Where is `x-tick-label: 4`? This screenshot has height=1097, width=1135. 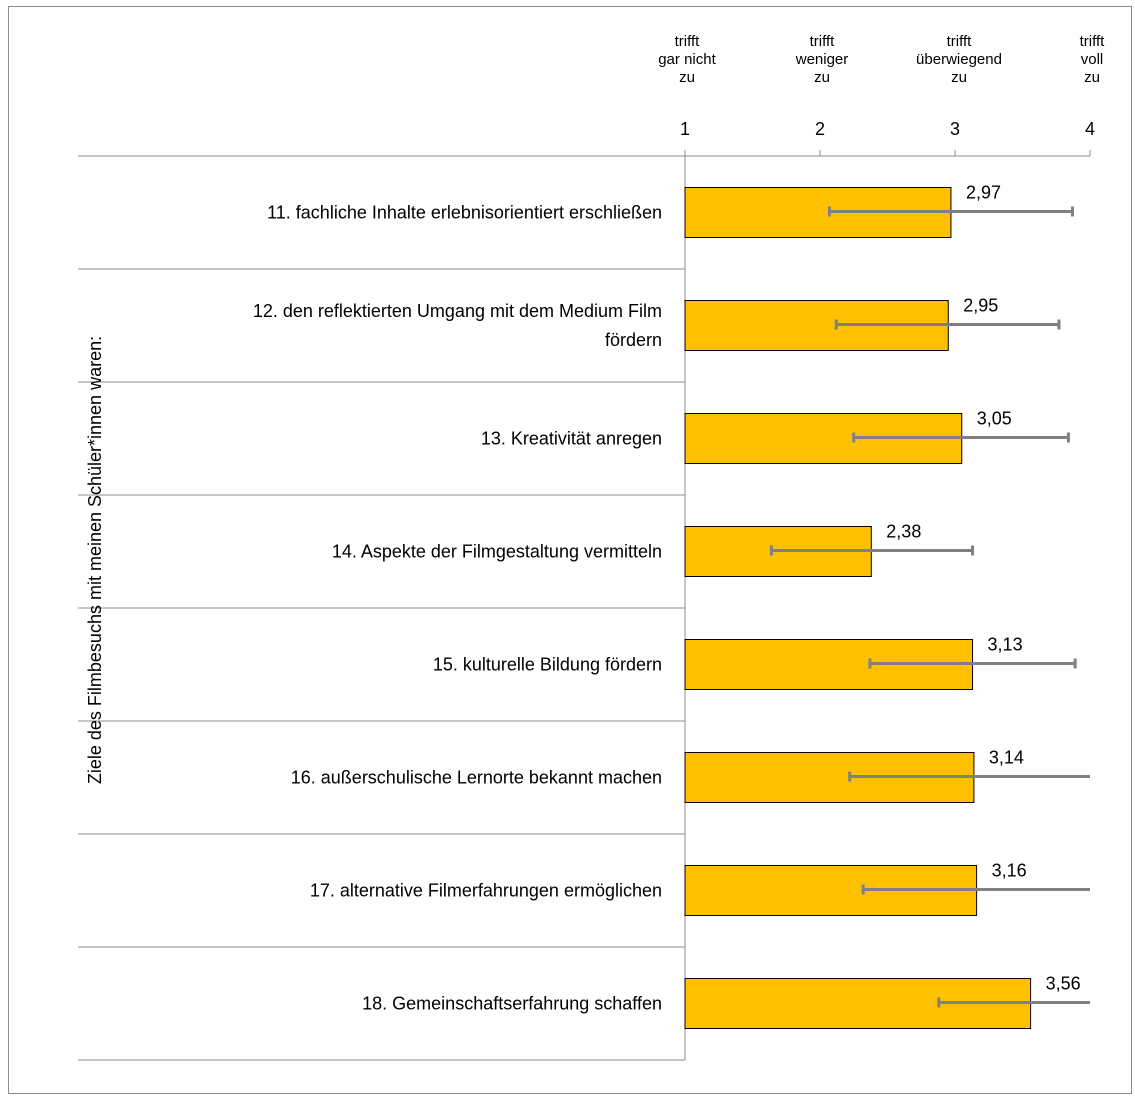
x-tick-label: 4 is located at coordinates (1090, 129).